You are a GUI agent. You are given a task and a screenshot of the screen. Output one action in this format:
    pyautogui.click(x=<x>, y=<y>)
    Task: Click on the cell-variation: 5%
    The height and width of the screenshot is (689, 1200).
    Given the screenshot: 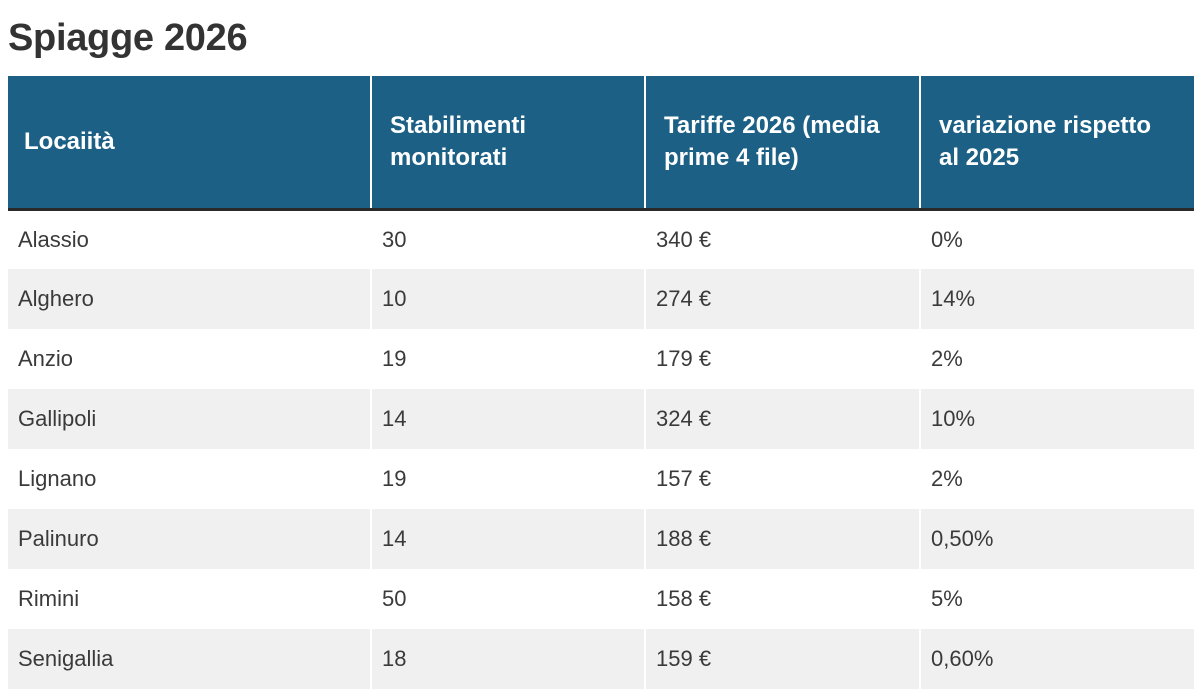 What is the action you would take?
    pyautogui.click(x=1056, y=599)
    